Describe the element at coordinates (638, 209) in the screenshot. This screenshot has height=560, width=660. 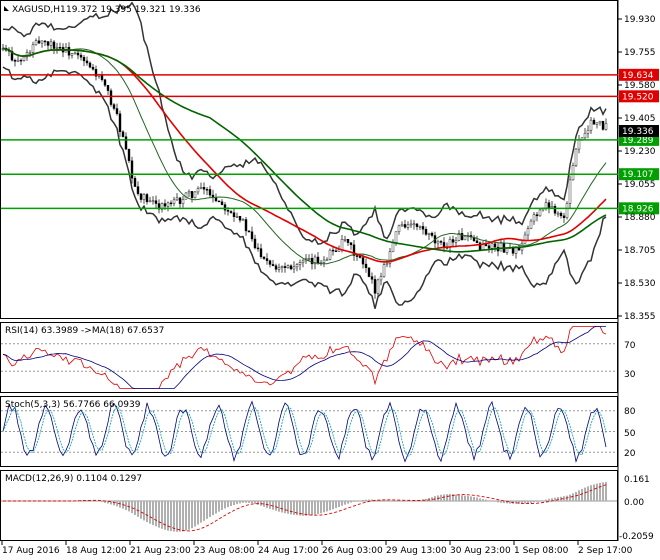
I see `level-label: 18.926` at that location.